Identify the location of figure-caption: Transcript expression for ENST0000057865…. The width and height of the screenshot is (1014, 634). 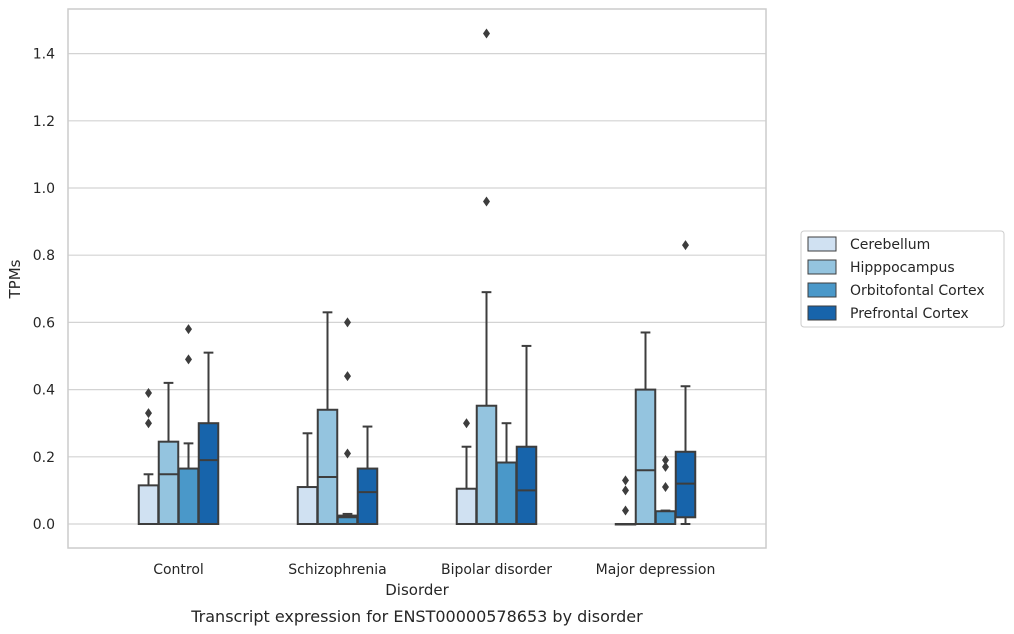
(416, 616).